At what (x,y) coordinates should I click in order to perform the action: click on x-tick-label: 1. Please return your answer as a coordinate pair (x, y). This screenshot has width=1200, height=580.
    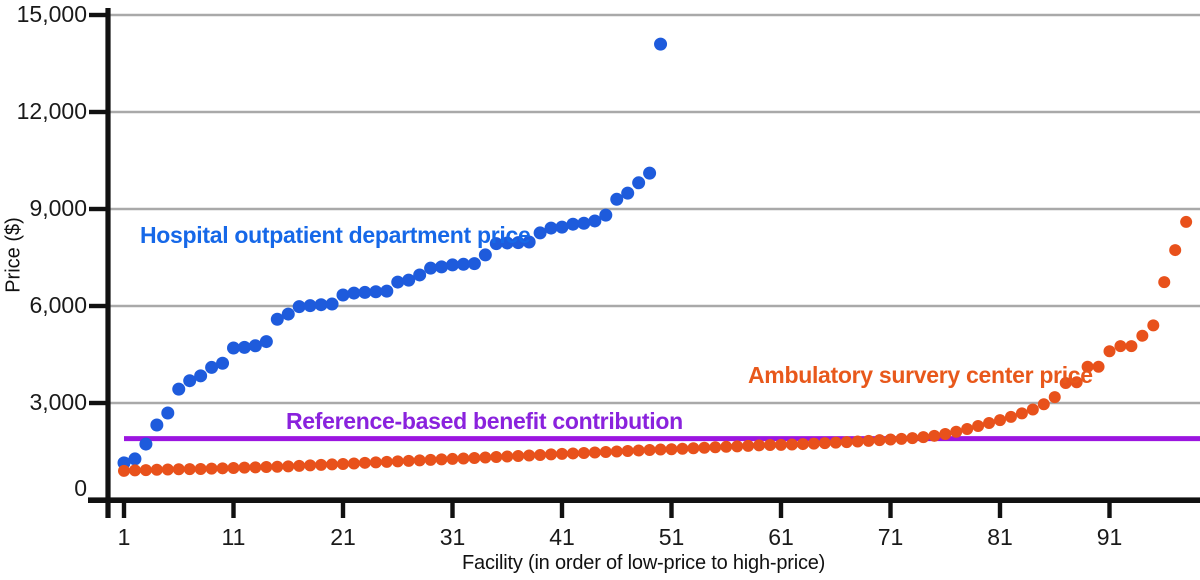
    Looking at the image, I should click on (124, 537).